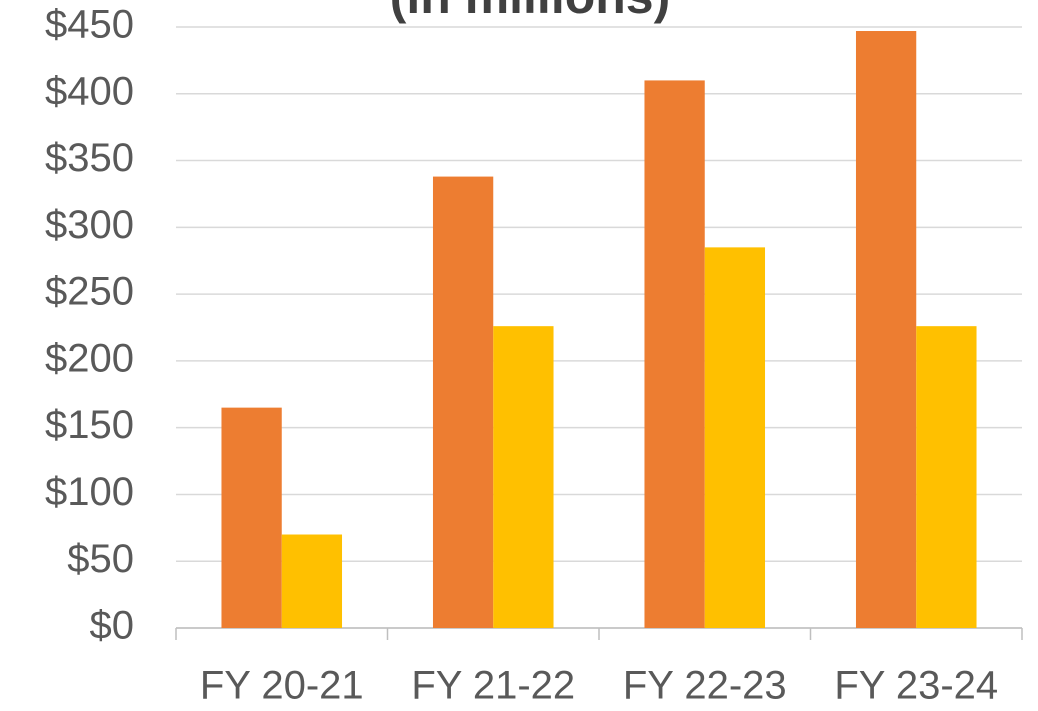 The height and width of the screenshot is (711, 1038). Describe the element at coordinates (89, 425) in the screenshot. I see `y-tick-label: $150` at that location.